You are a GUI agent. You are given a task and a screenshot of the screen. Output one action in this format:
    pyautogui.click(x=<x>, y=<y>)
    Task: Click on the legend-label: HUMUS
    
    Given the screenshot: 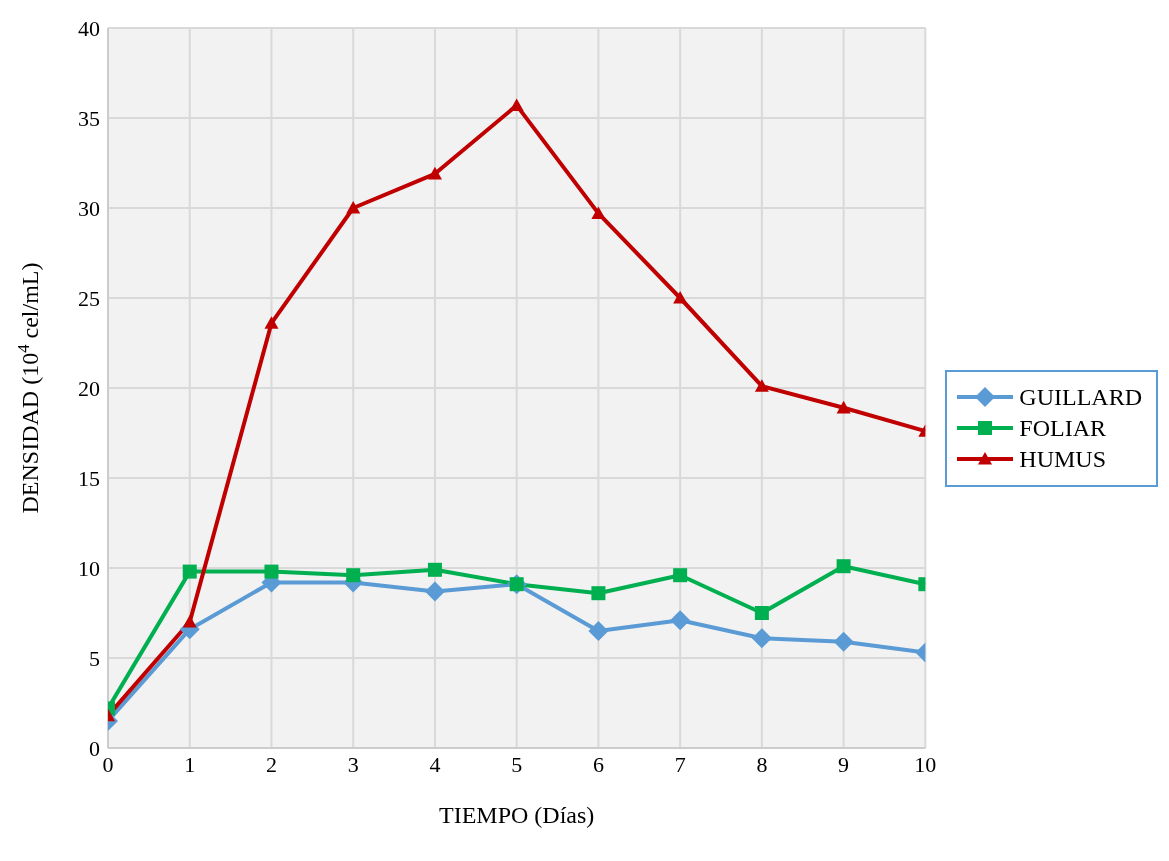 What is the action you would take?
    pyautogui.click(x=1063, y=459)
    